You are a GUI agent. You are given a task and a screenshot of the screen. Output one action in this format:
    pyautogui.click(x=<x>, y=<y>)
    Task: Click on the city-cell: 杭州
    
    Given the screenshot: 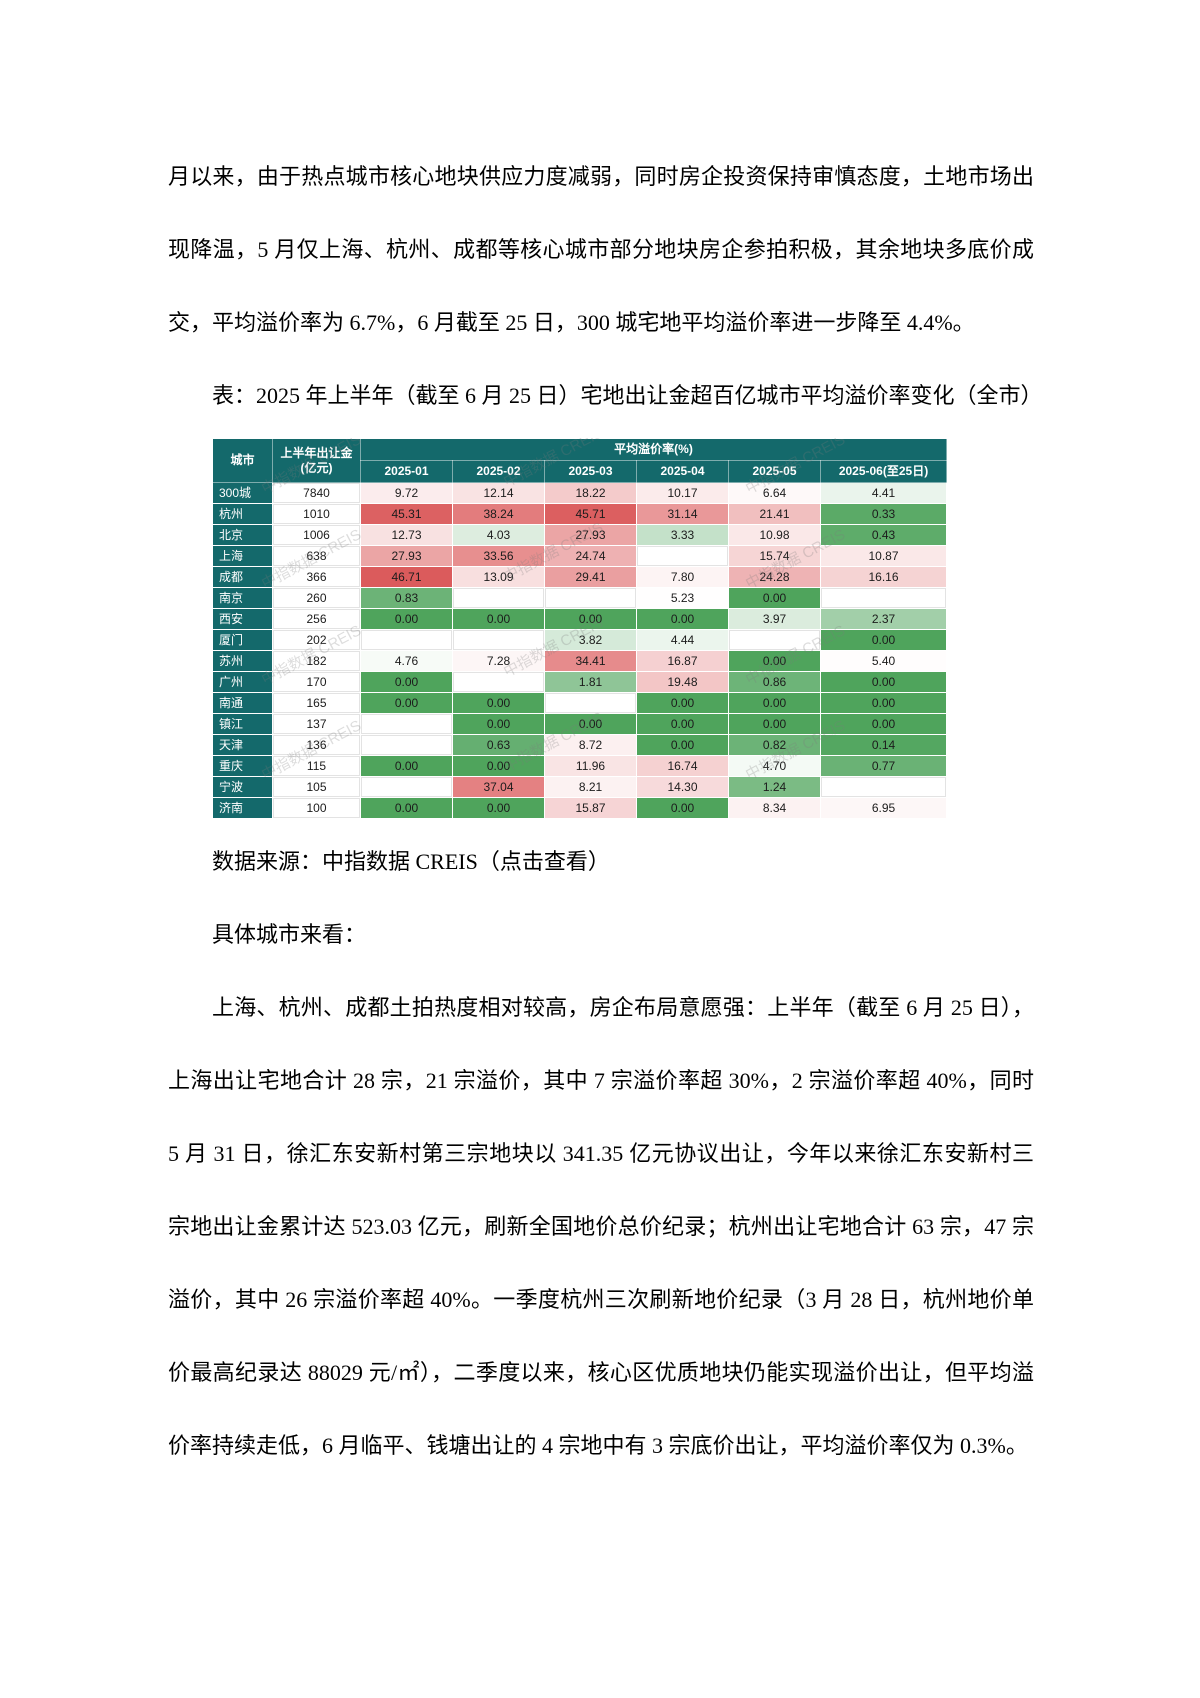 What is the action you would take?
    pyautogui.click(x=242, y=514)
    